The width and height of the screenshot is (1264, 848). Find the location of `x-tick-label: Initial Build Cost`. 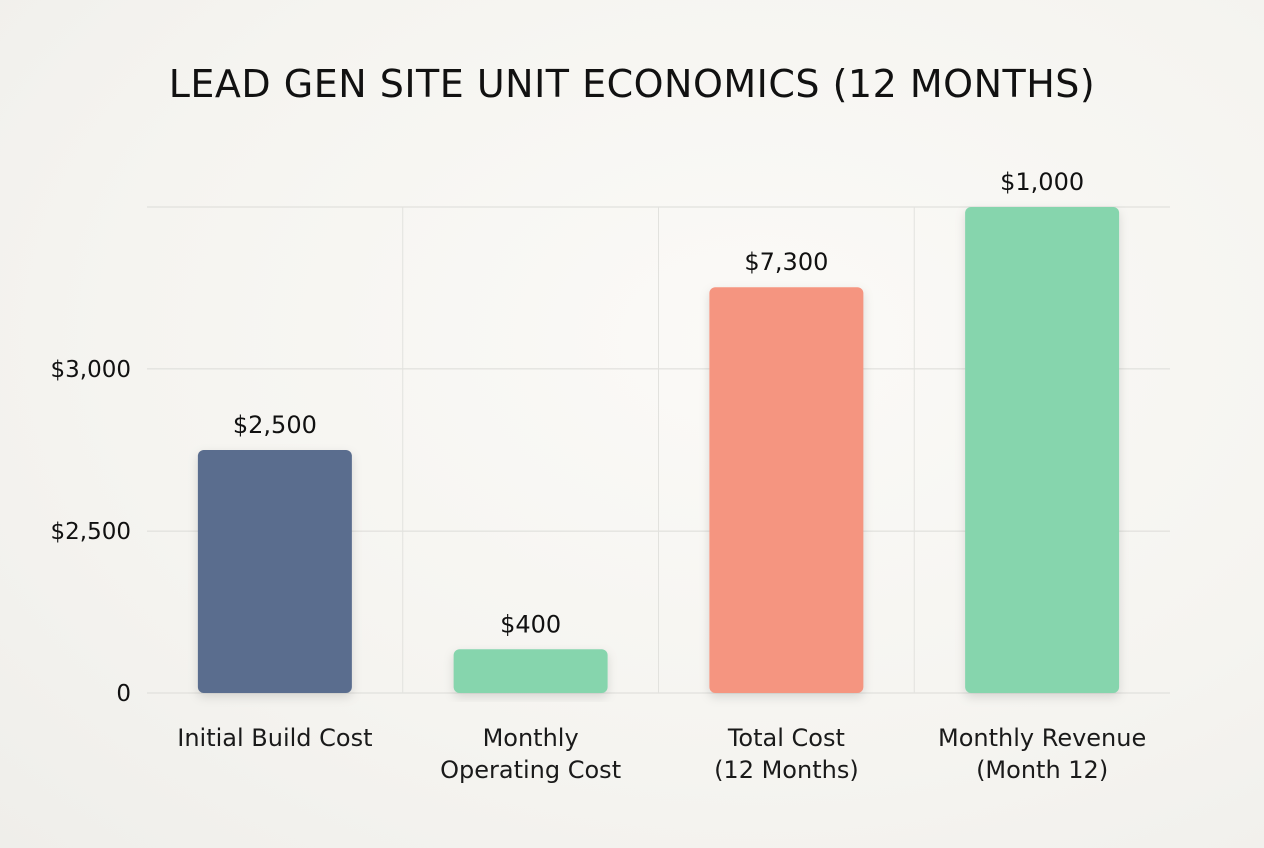

x-tick-label: Initial Build Cost is located at coordinates (274, 738).